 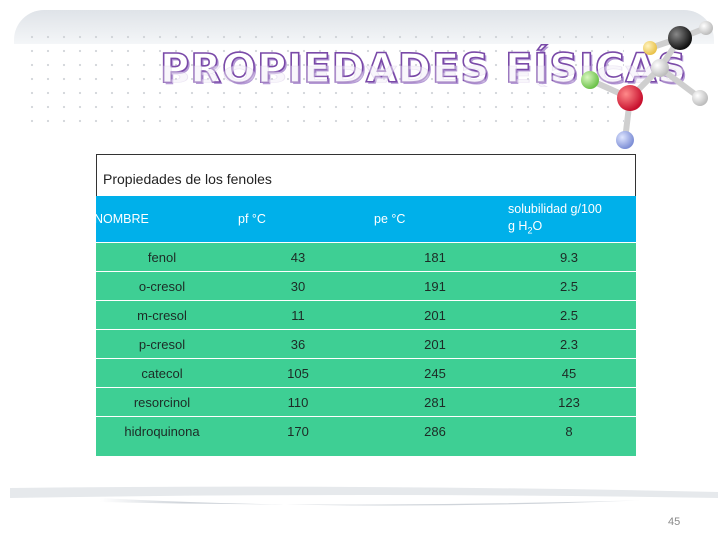 I want to click on cell-pe: 245, so click(x=435, y=373).